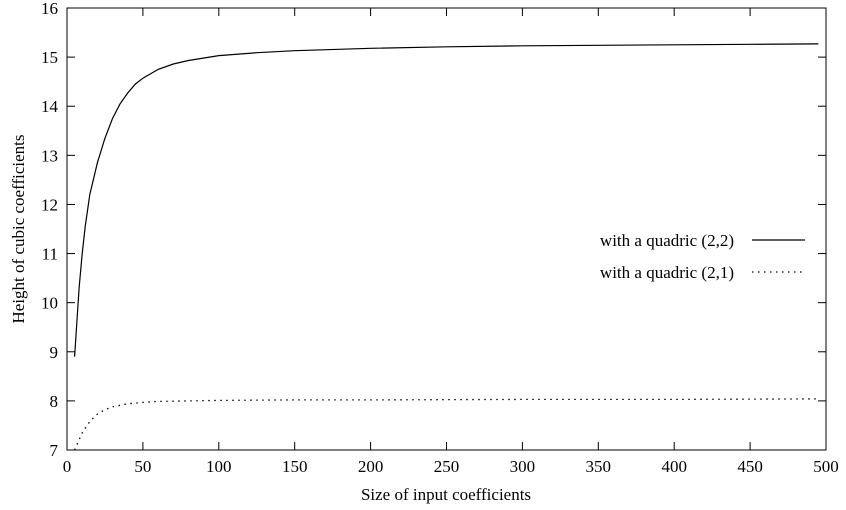  Describe the element at coordinates (18, 229) in the screenshot. I see `y-axis-label: Height of cubic coefficients` at that location.